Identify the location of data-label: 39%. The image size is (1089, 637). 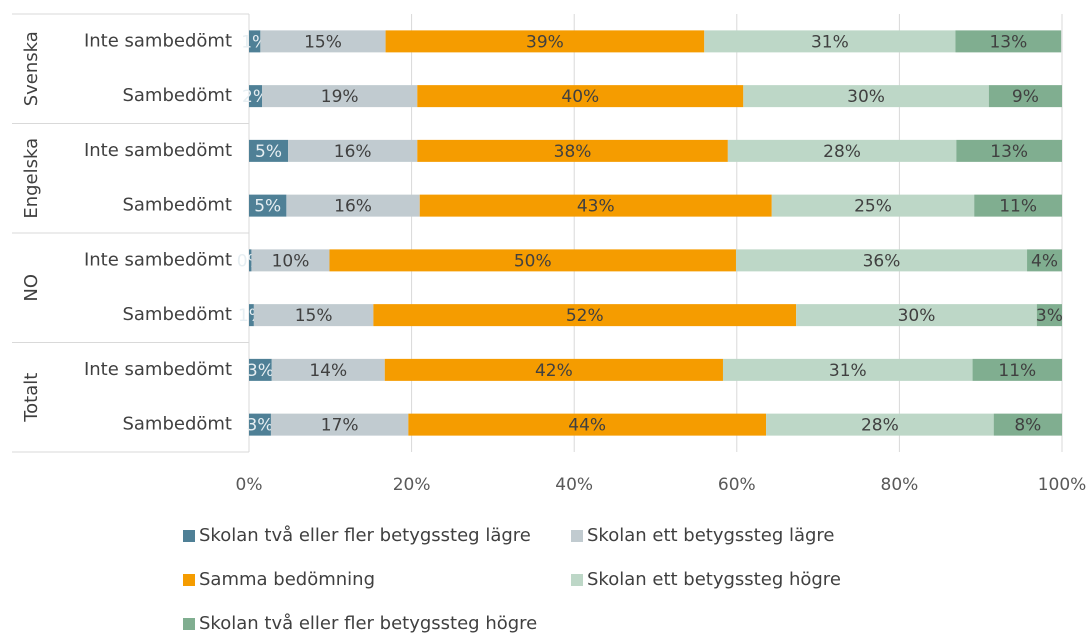
(545, 42).